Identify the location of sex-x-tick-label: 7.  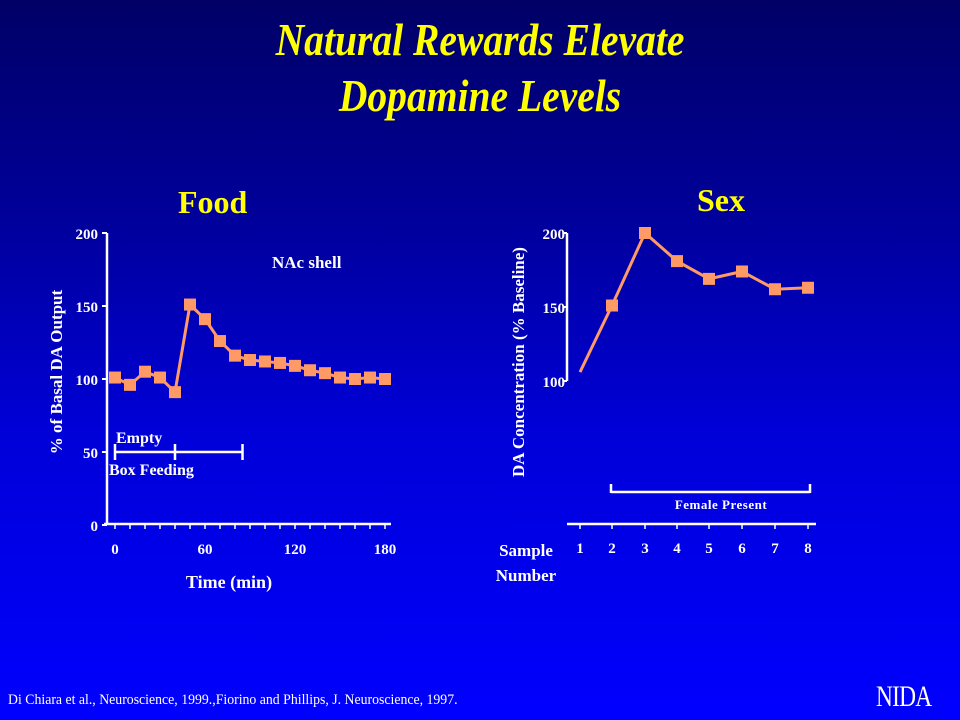
(775, 549).